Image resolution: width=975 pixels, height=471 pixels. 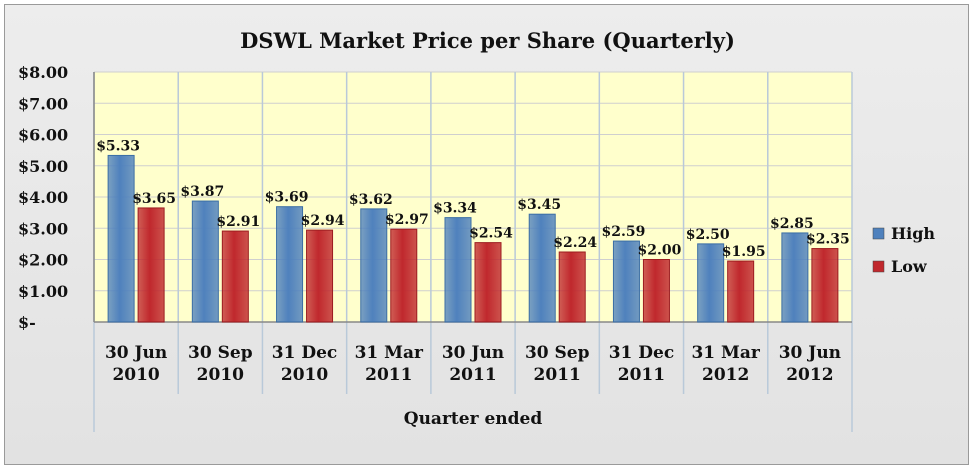 I want to click on y-tick-label: $7.00, so click(x=43, y=103).